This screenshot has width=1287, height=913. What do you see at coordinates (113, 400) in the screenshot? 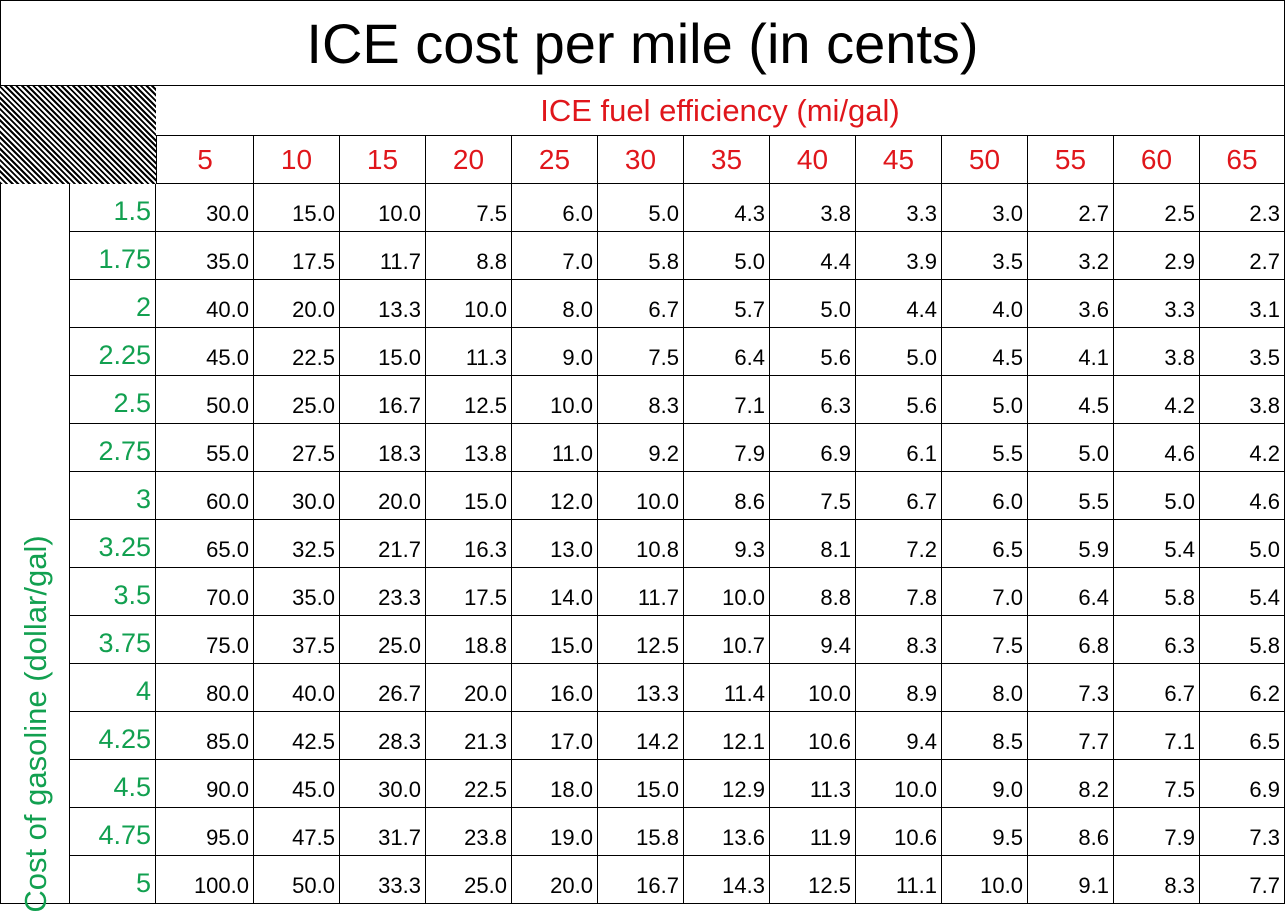
I see `row-header: 2.5` at bounding box center [113, 400].